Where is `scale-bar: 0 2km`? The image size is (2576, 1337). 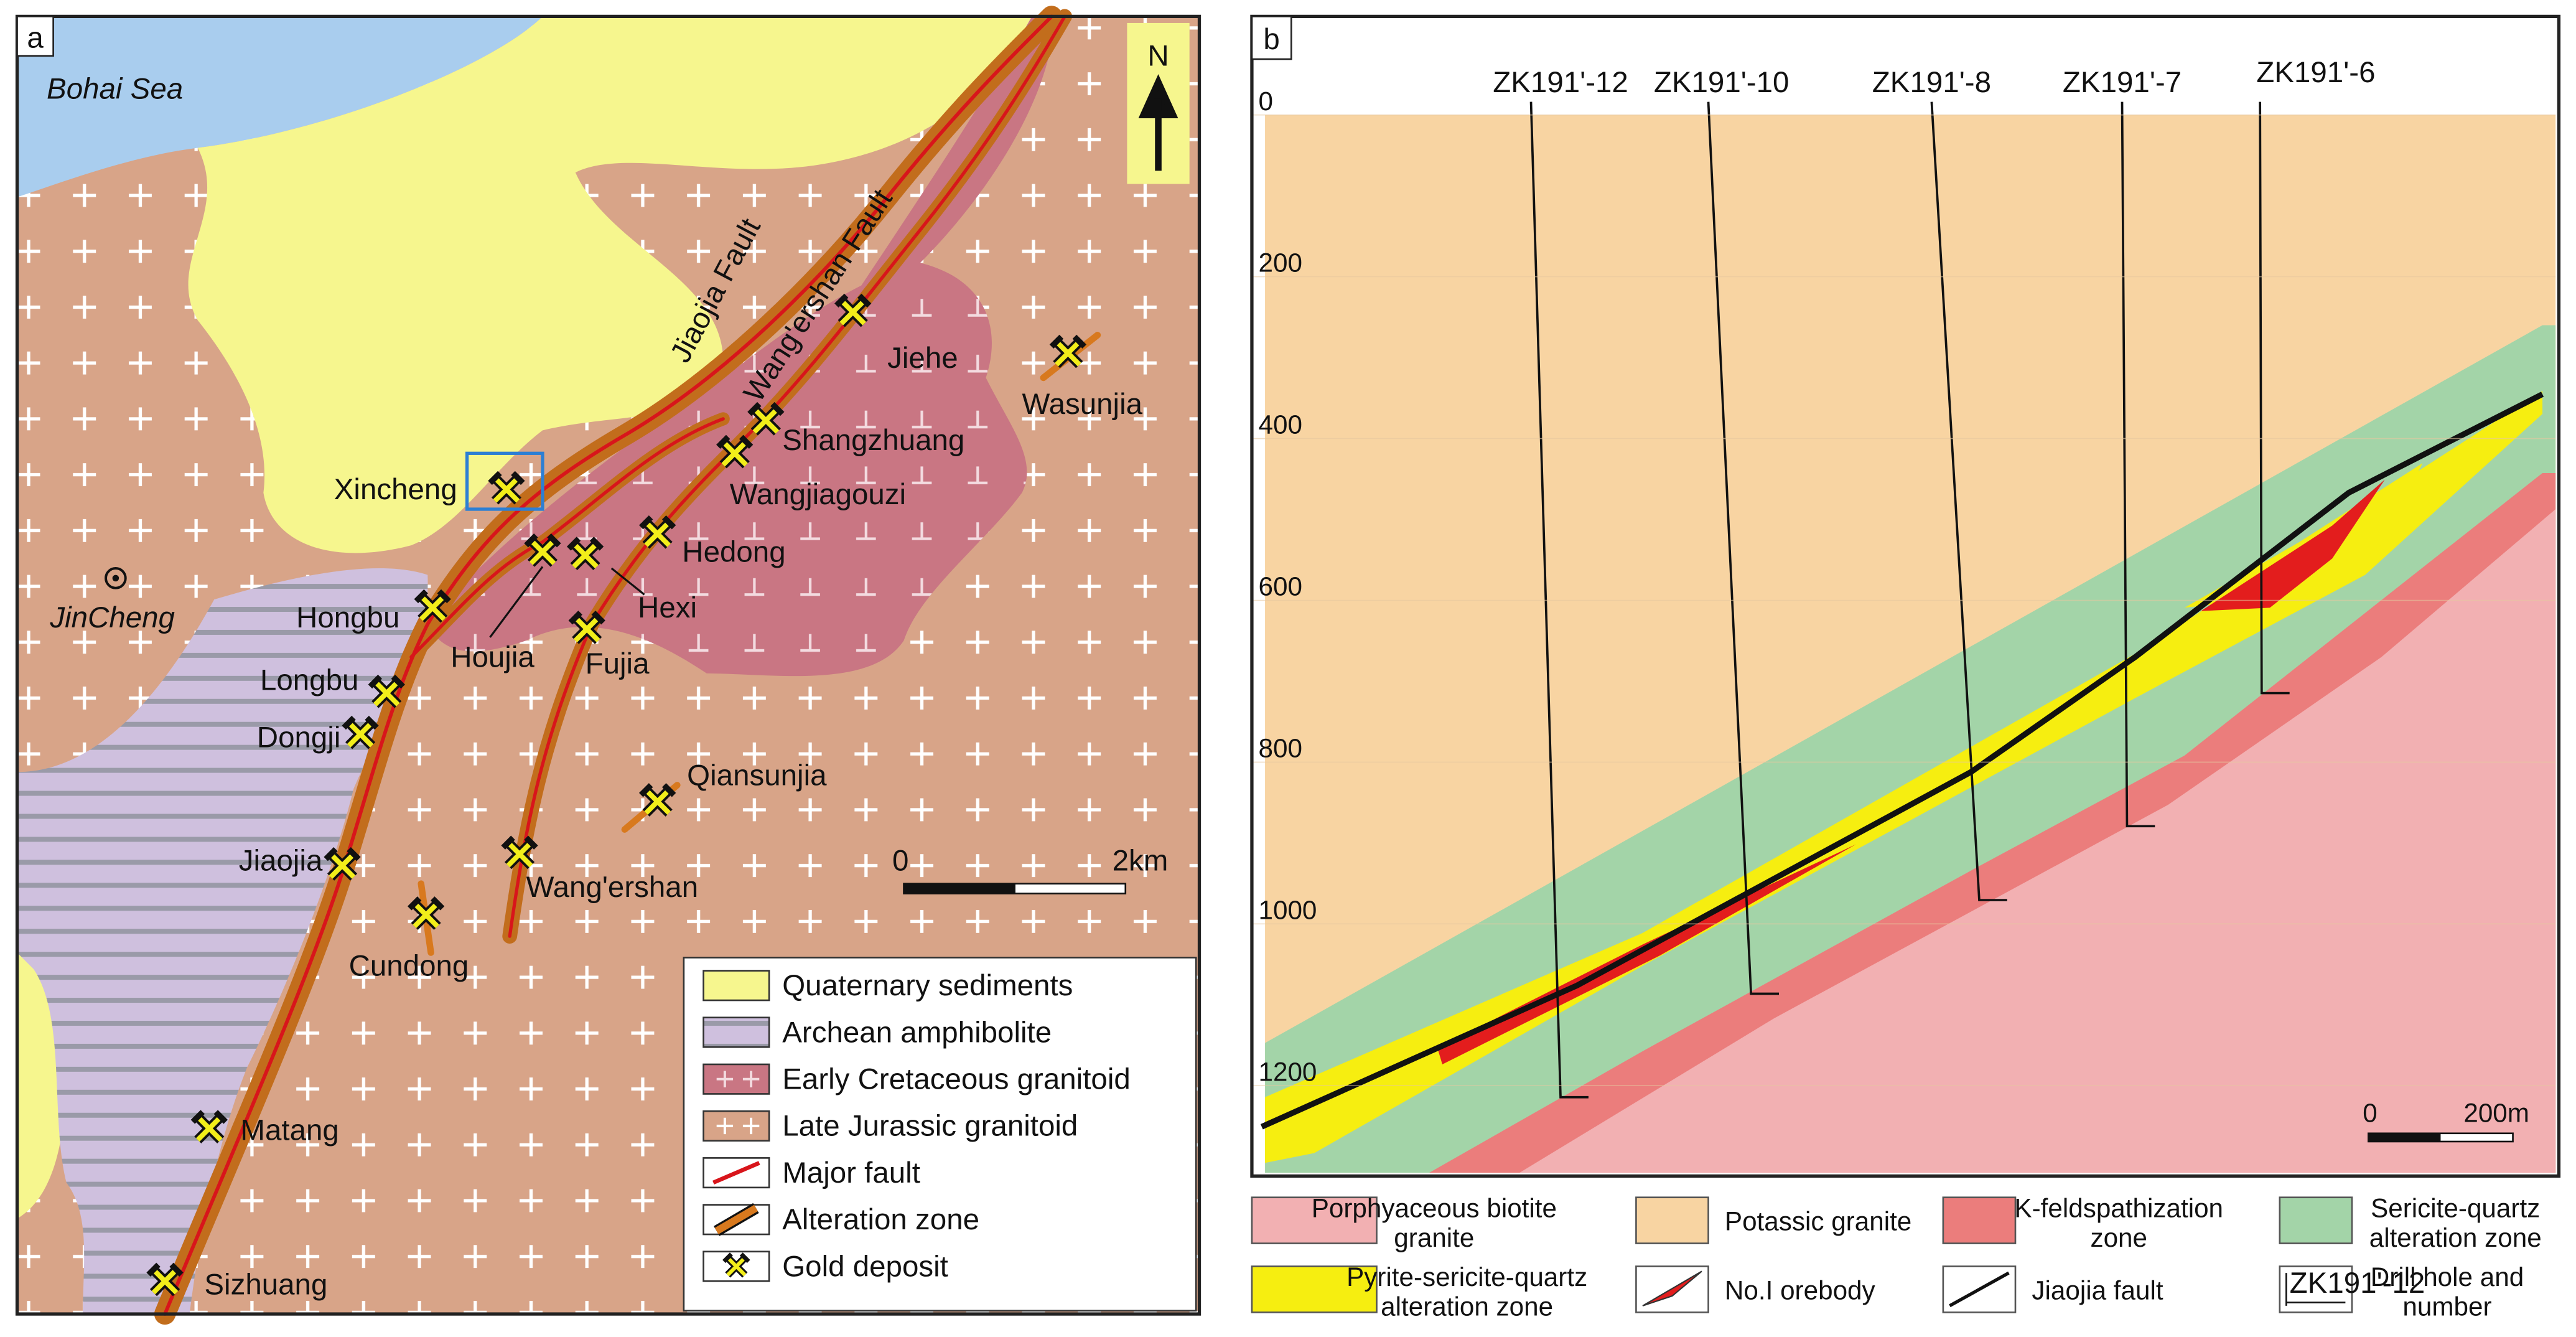
scale-bar: 0 2km is located at coordinates (1030, 870).